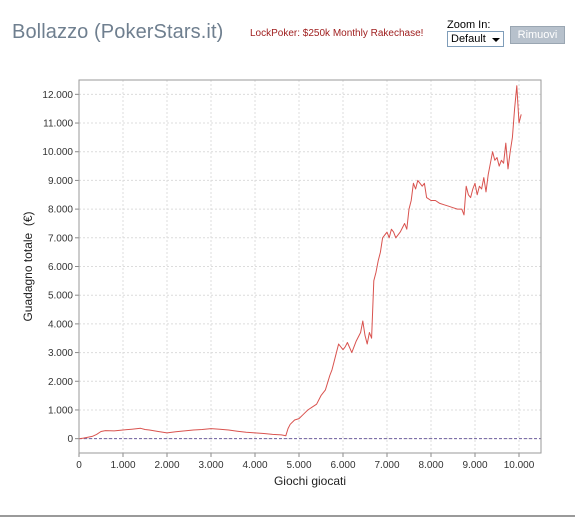 This screenshot has height=520, width=575. I want to click on y-tick-label: 5.000, so click(60, 296).